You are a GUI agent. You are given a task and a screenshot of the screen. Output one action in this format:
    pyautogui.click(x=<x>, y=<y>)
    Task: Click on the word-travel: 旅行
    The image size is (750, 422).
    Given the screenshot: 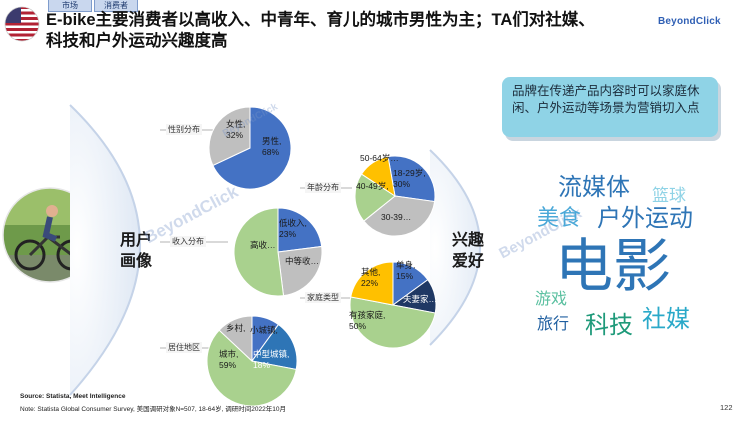 What is the action you would take?
    pyautogui.click(x=553, y=324)
    